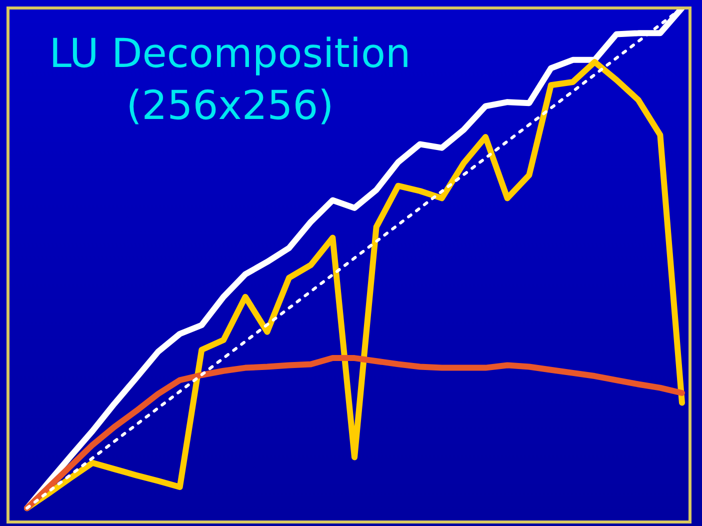  Describe the element at coordinates (230, 80) in the screenshot. I see `text: LU Decomposition (256x256)` at that location.